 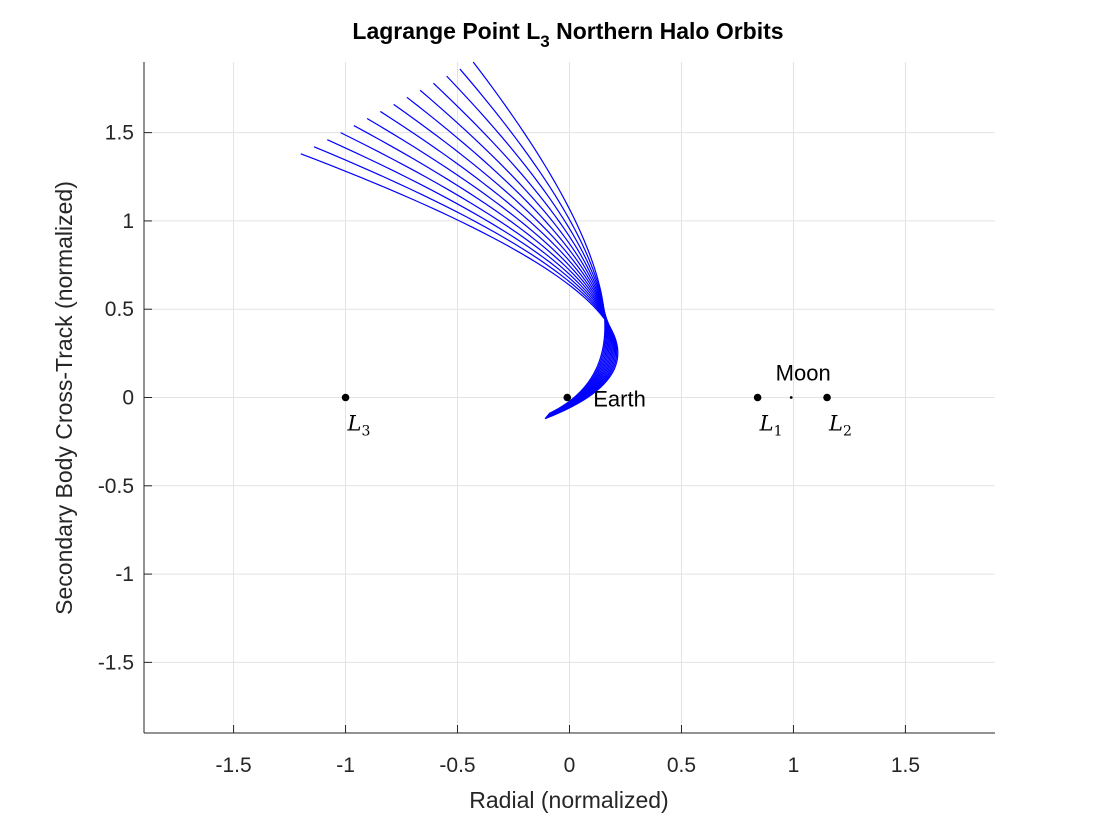 What do you see at coordinates (345, 765) in the screenshot?
I see `x-tick-label: -1` at bounding box center [345, 765].